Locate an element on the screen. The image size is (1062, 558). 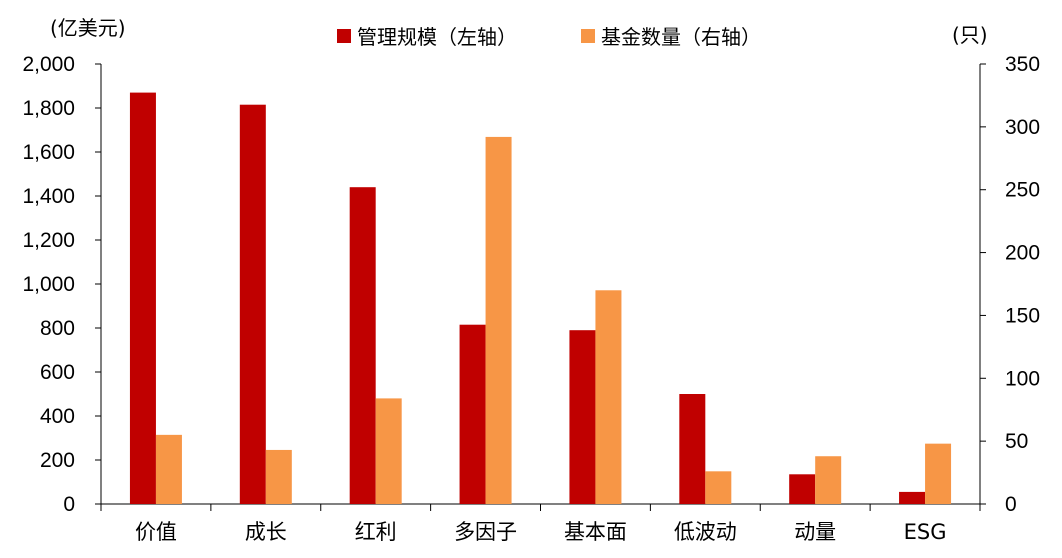
category-label: 基本面 is located at coordinates (595, 532).